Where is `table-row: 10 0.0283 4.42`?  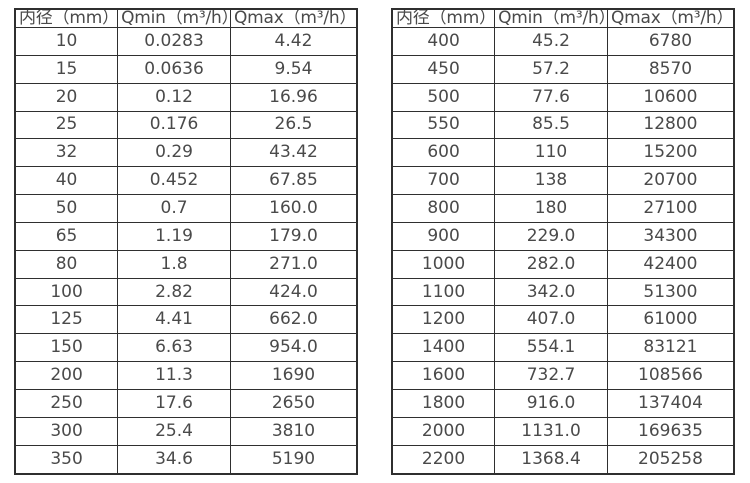
table-row: 10 0.0283 4.42 is located at coordinates (186, 41).